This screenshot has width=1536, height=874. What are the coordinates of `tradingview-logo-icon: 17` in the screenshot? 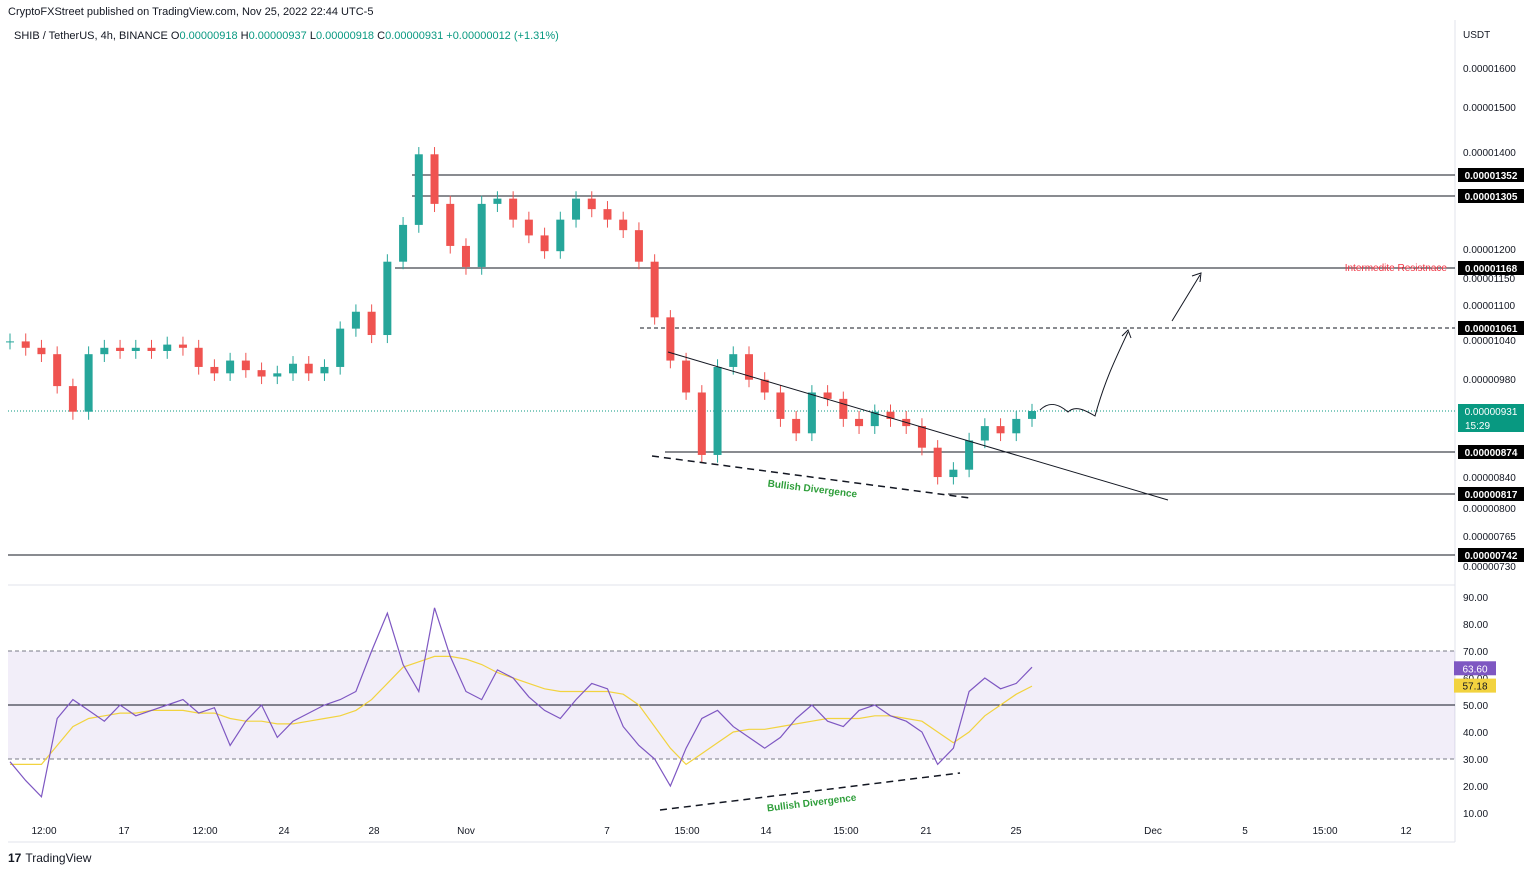 It's located at (15, 858).